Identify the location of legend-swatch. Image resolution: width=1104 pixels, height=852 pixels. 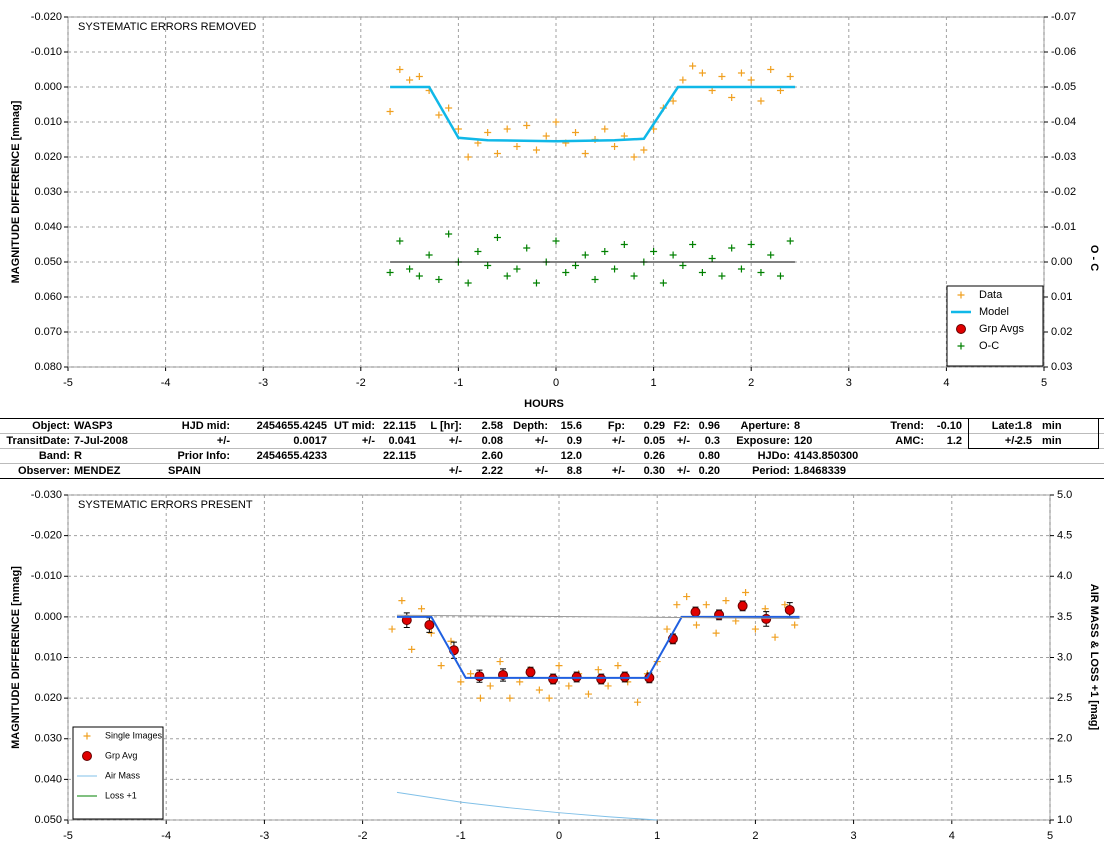
(961, 329).